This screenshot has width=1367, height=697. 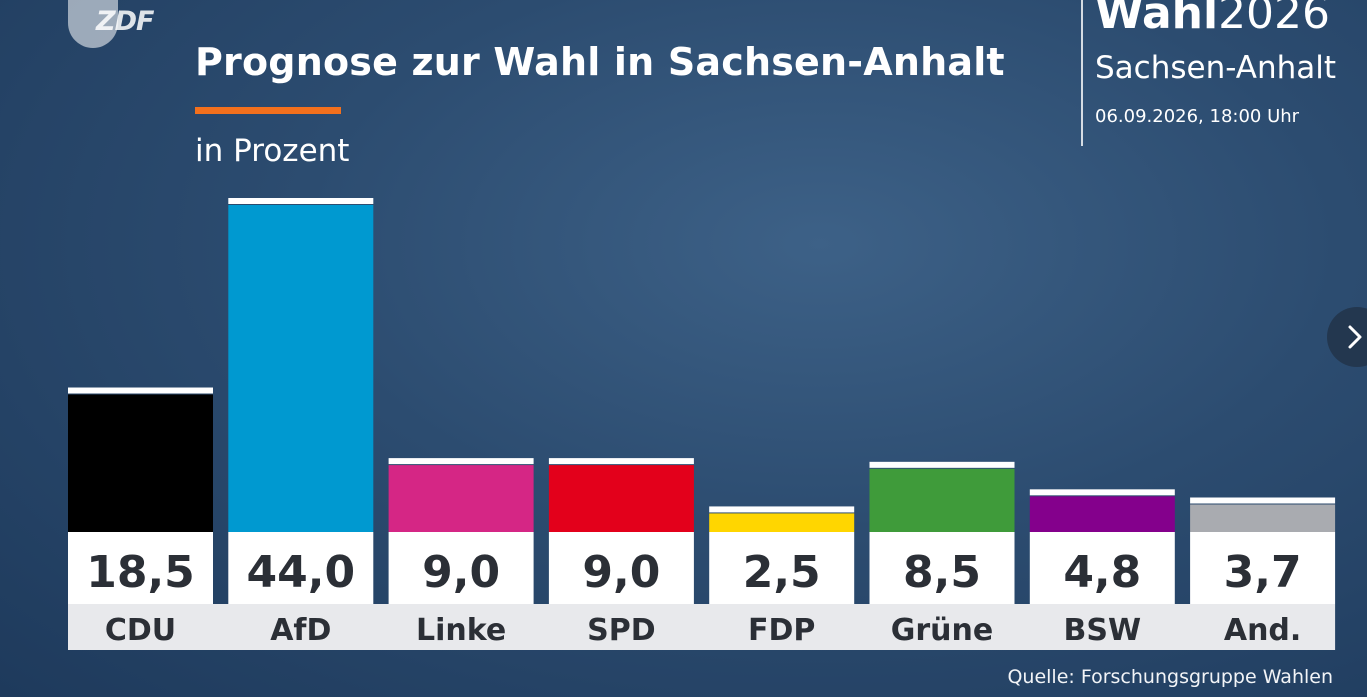 I want to click on category-label: CDU, so click(x=140, y=630).